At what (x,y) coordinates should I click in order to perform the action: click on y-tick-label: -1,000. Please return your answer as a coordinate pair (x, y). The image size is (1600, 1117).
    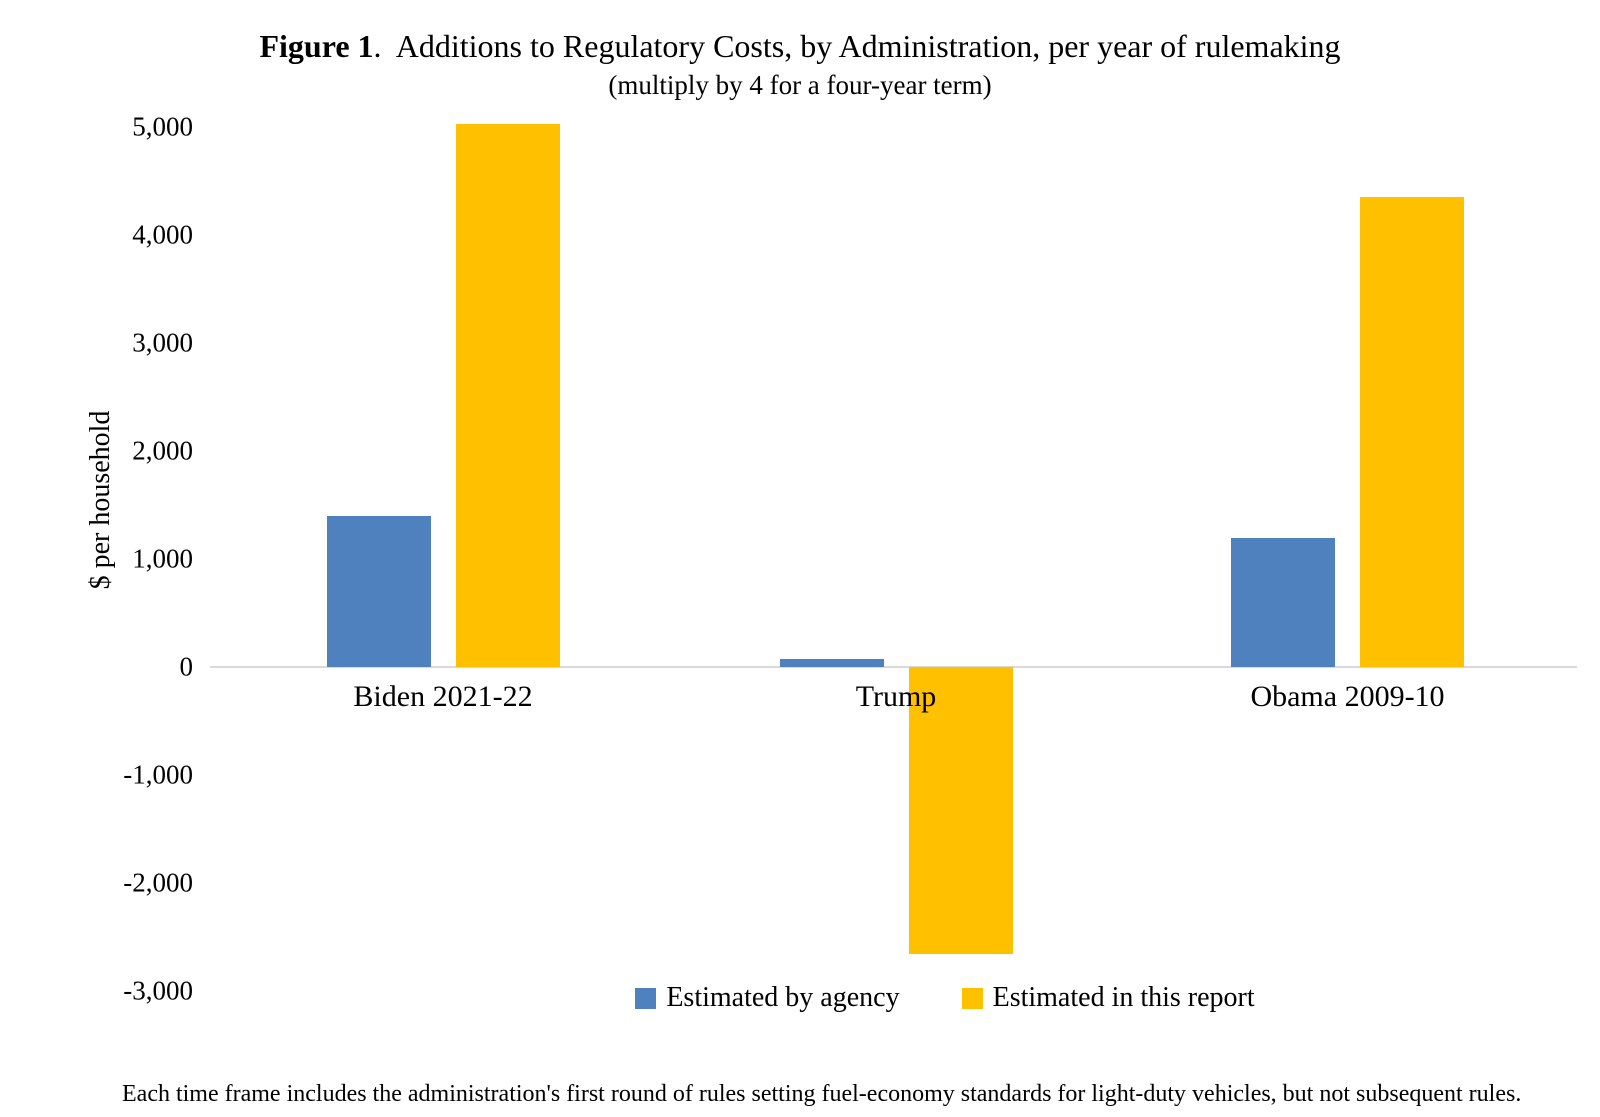
    Looking at the image, I should click on (158, 774).